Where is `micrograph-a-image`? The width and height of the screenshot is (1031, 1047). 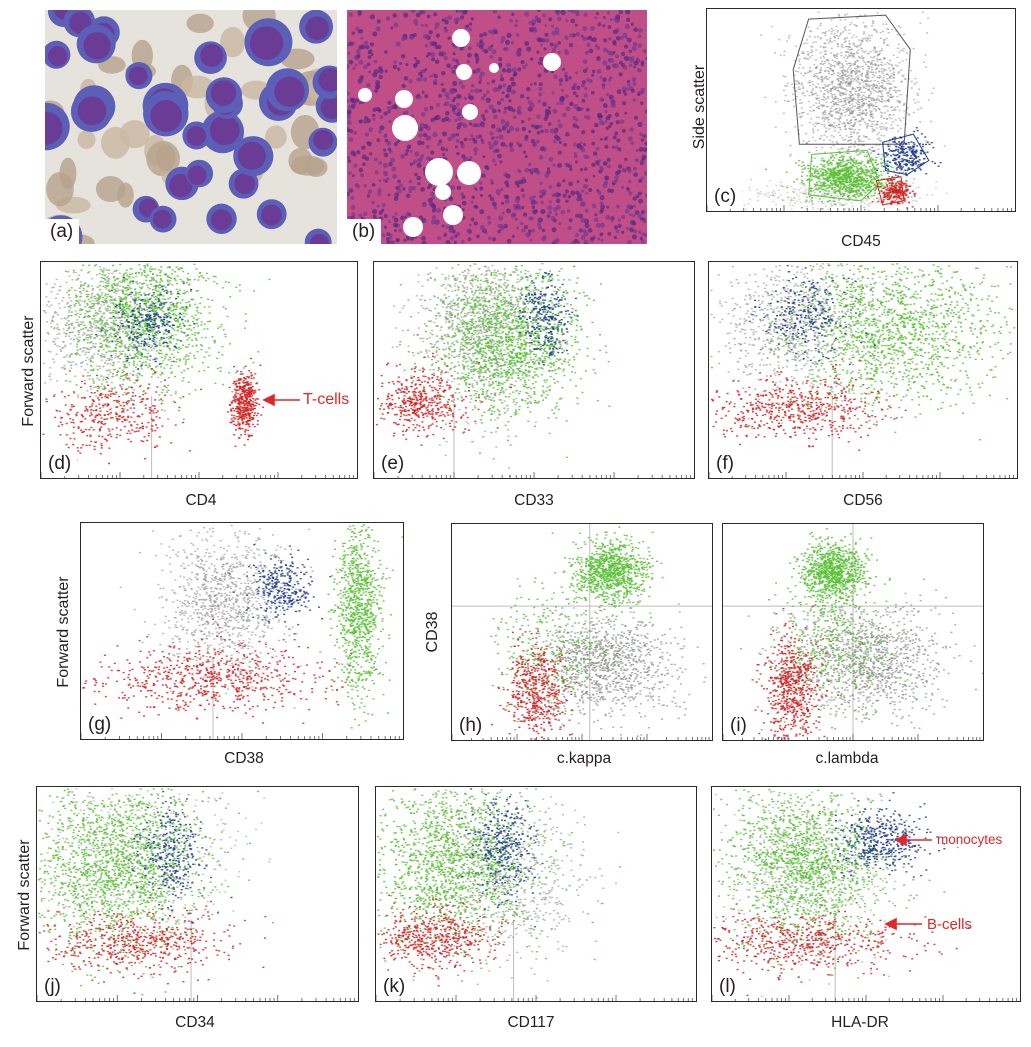
micrograph-a-image is located at coordinates (191, 127).